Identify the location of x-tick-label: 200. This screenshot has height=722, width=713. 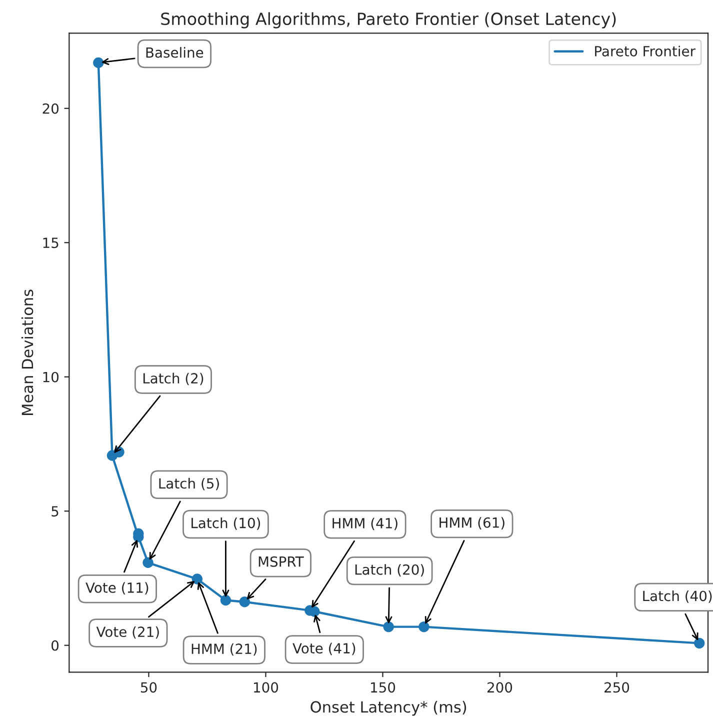
(500, 687).